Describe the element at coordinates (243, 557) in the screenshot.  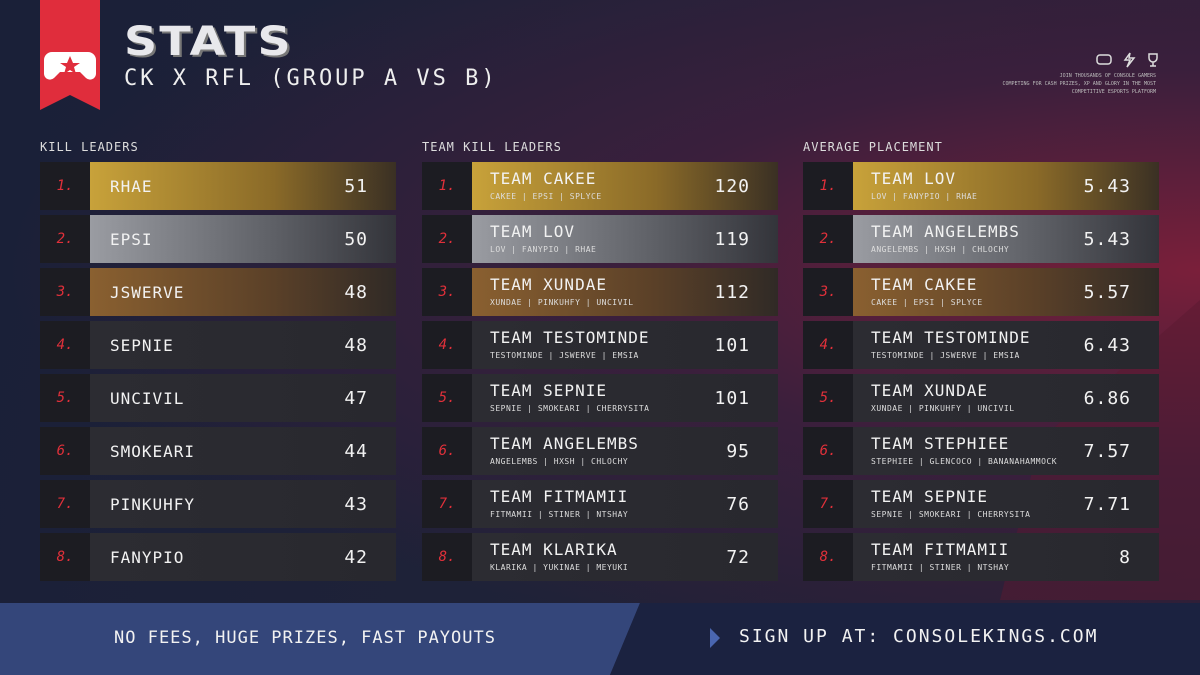
I see `row: FANYPIO 42` at that location.